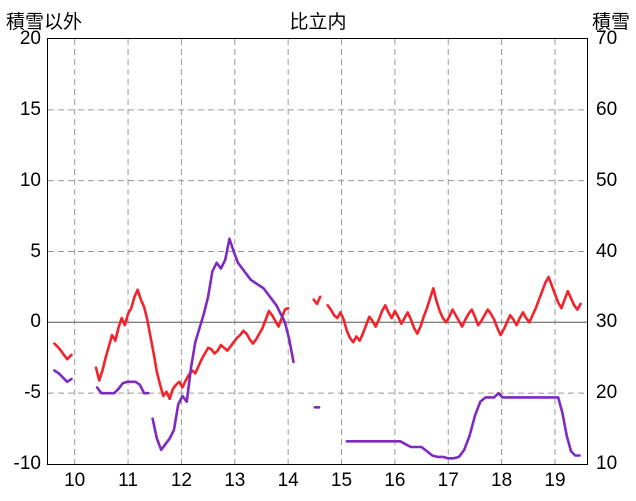 Image resolution: width=636 pixels, height=501 pixels. Describe the element at coordinates (288, 480) in the screenshot. I see `x-tick-14: 14` at that location.